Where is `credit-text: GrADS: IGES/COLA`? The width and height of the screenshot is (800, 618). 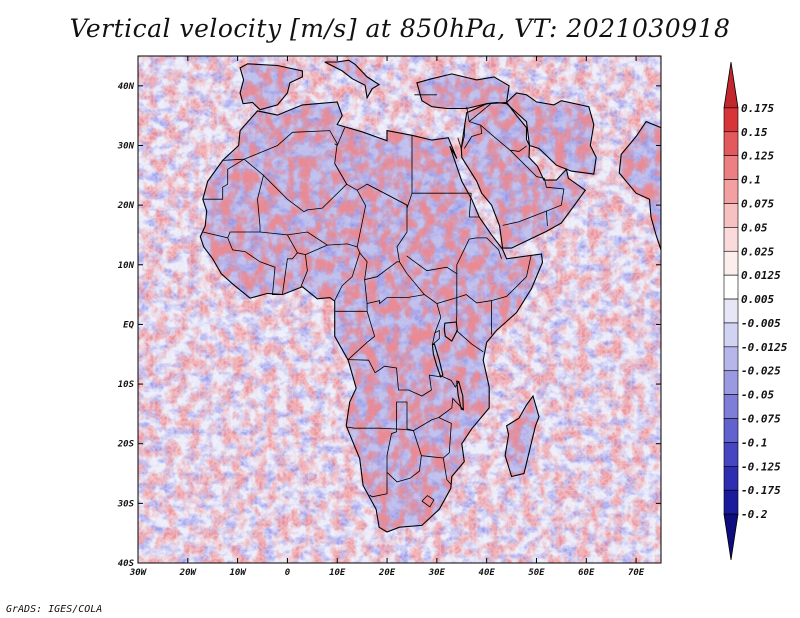 credit-text: GrADS: IGES/COLA is located at coordinates (54, 609).